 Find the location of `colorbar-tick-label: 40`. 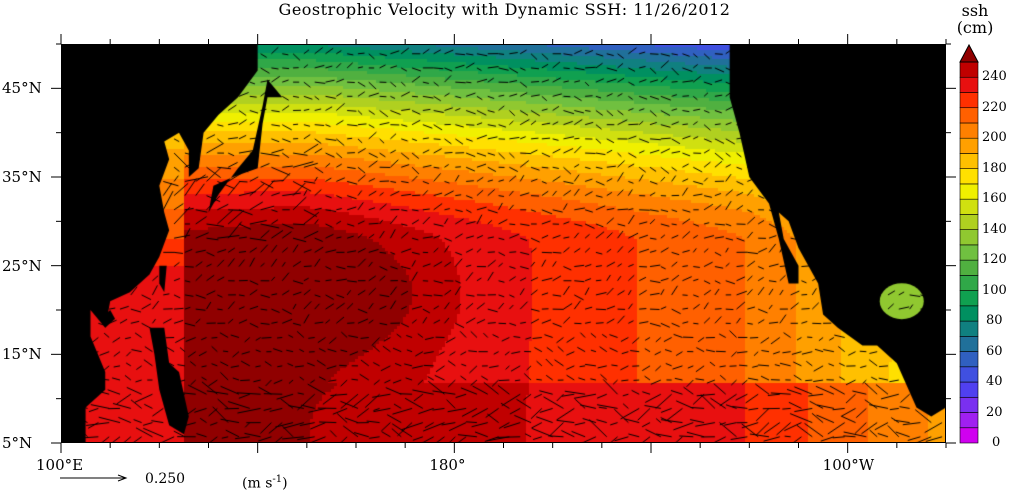

colorbar-tick-label: 40 is located at coordinates (994, 382).